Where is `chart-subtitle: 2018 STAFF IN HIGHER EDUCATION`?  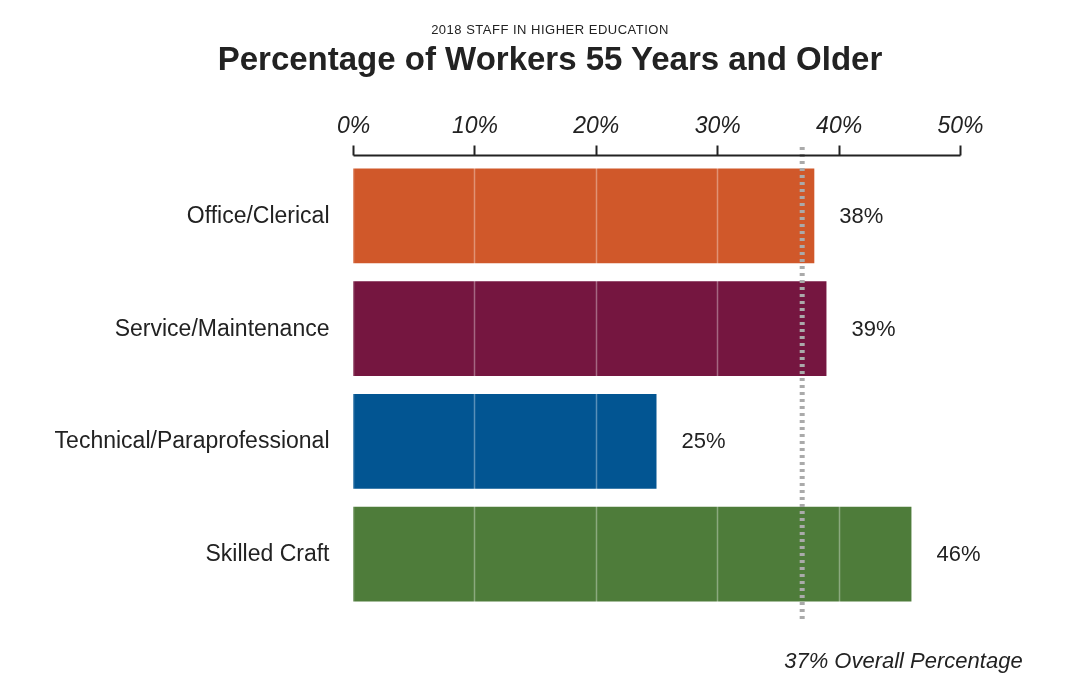 chart-subtitle: 2018 STAFF IN HIGHER EDUCATION is located at coordinates (550, 29).